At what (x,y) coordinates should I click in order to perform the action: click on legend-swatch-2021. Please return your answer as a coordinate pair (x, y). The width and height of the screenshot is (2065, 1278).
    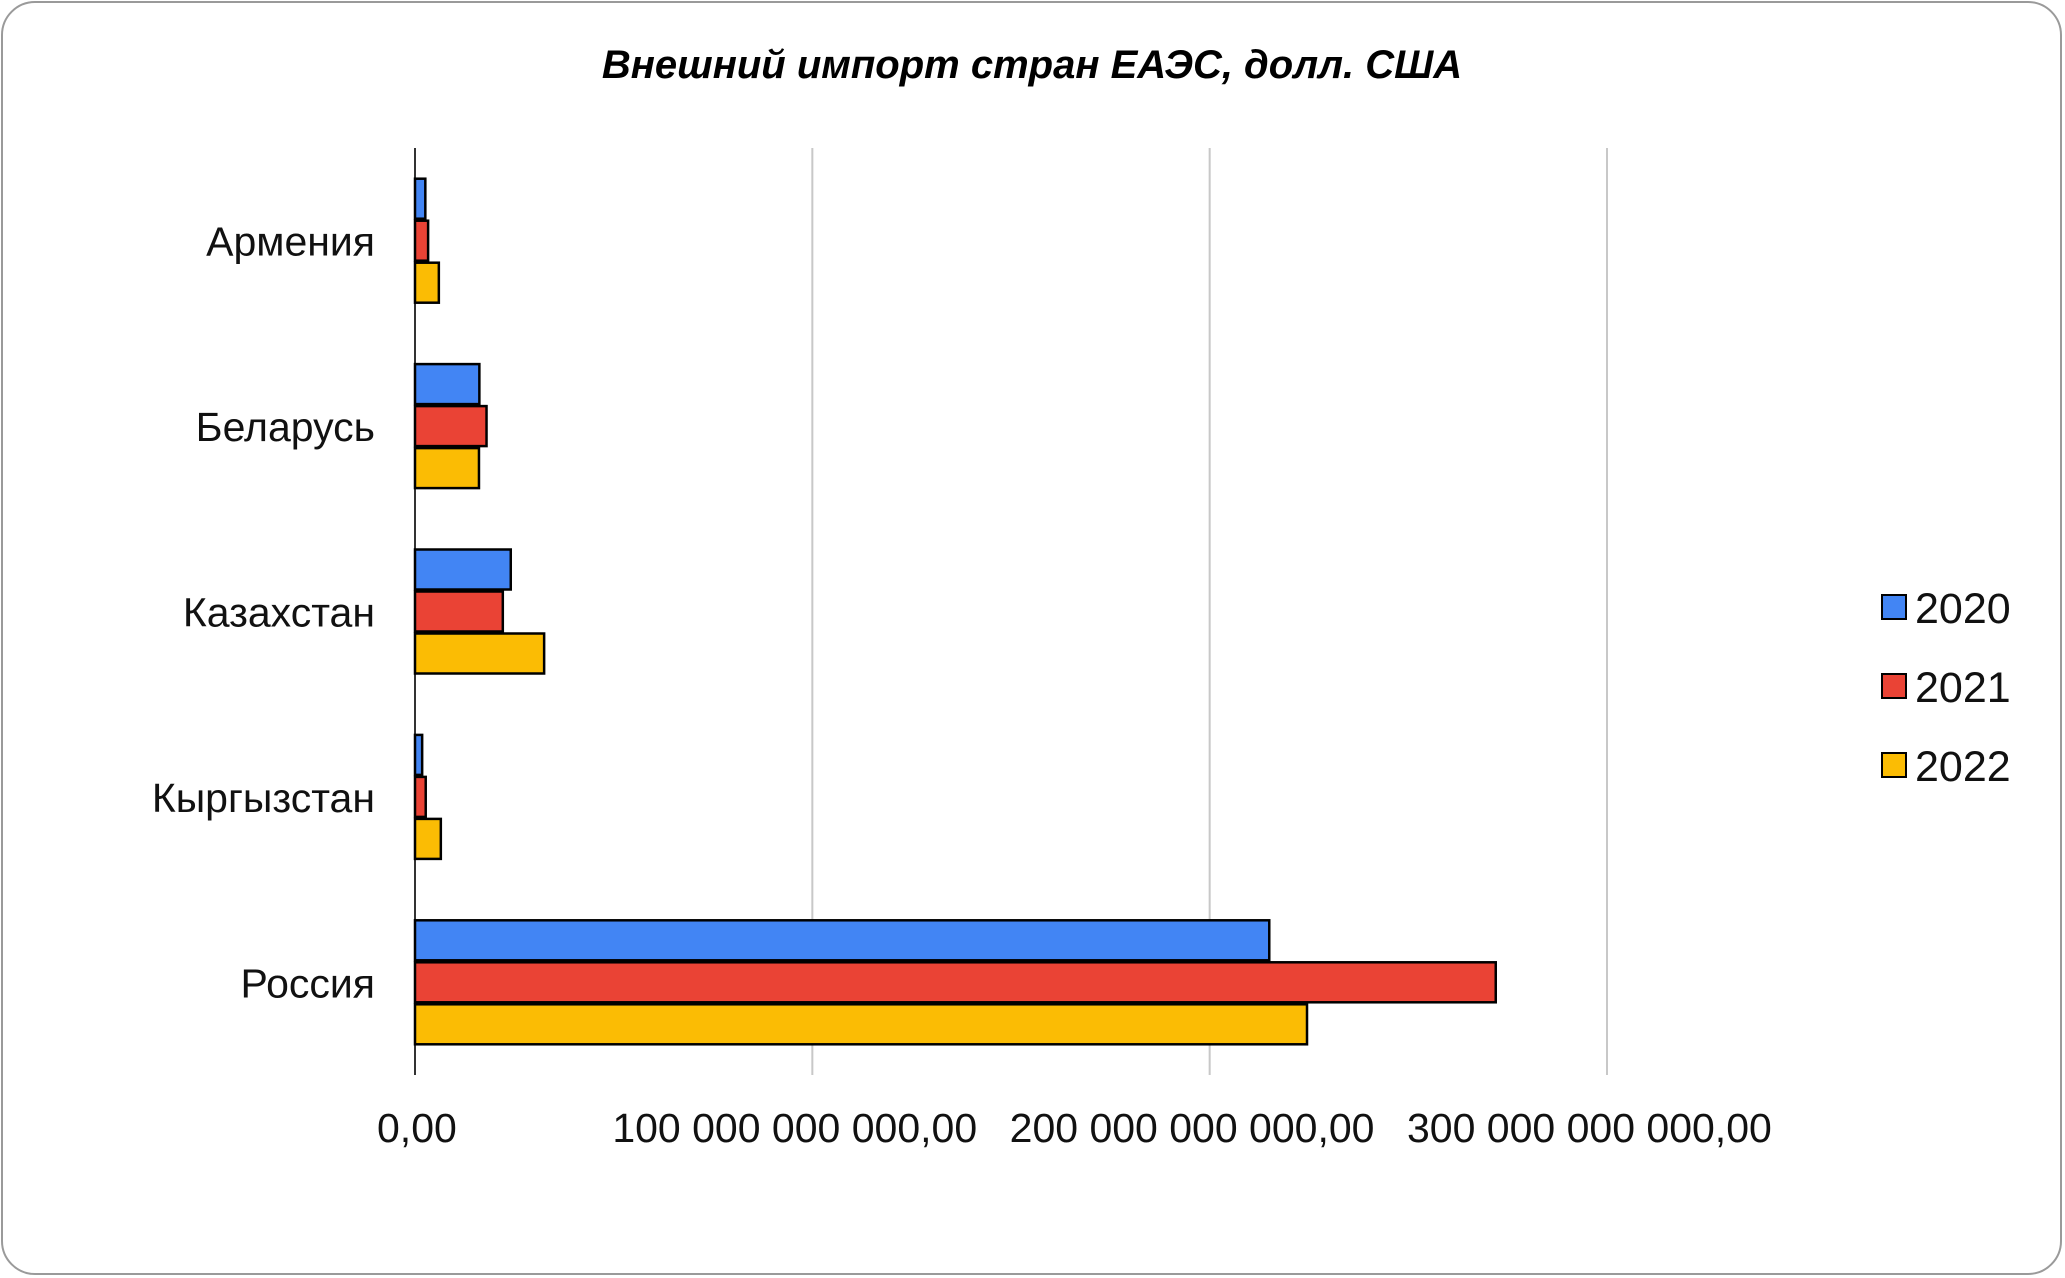
    Looking at the image, I should click on (1894, 686).